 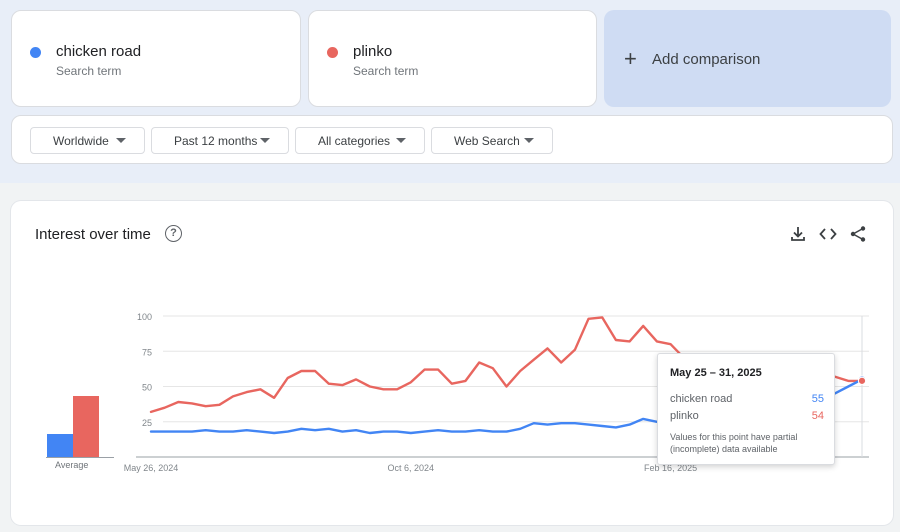 I want to click on embed-code-icon, so click(x=828, y=234).